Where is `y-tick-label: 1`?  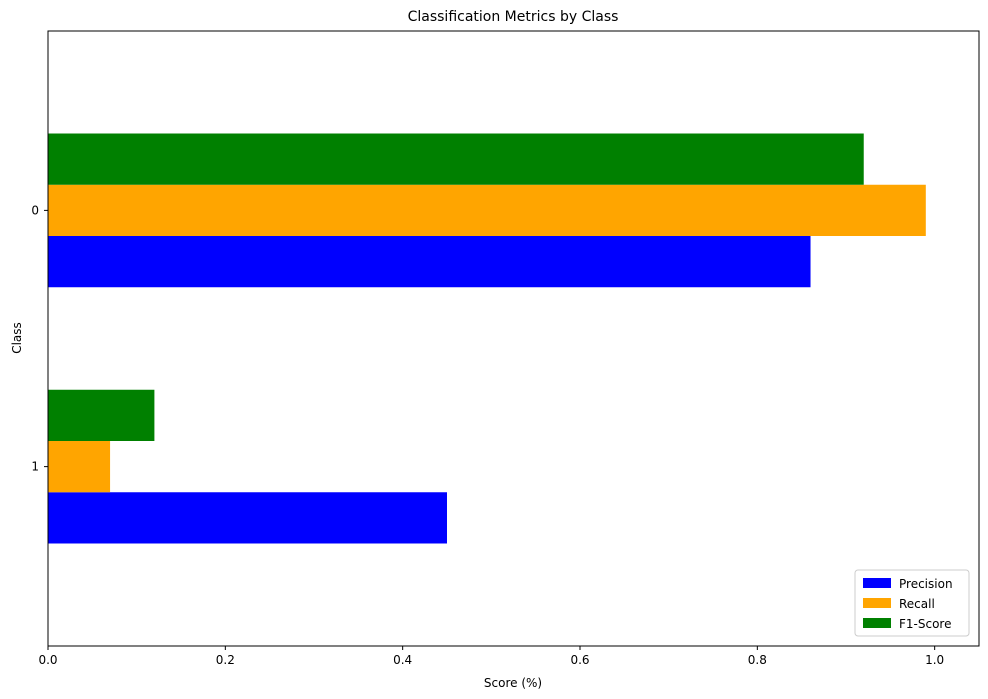
y-tick-label: 1 is located at coordinates (35, 467).